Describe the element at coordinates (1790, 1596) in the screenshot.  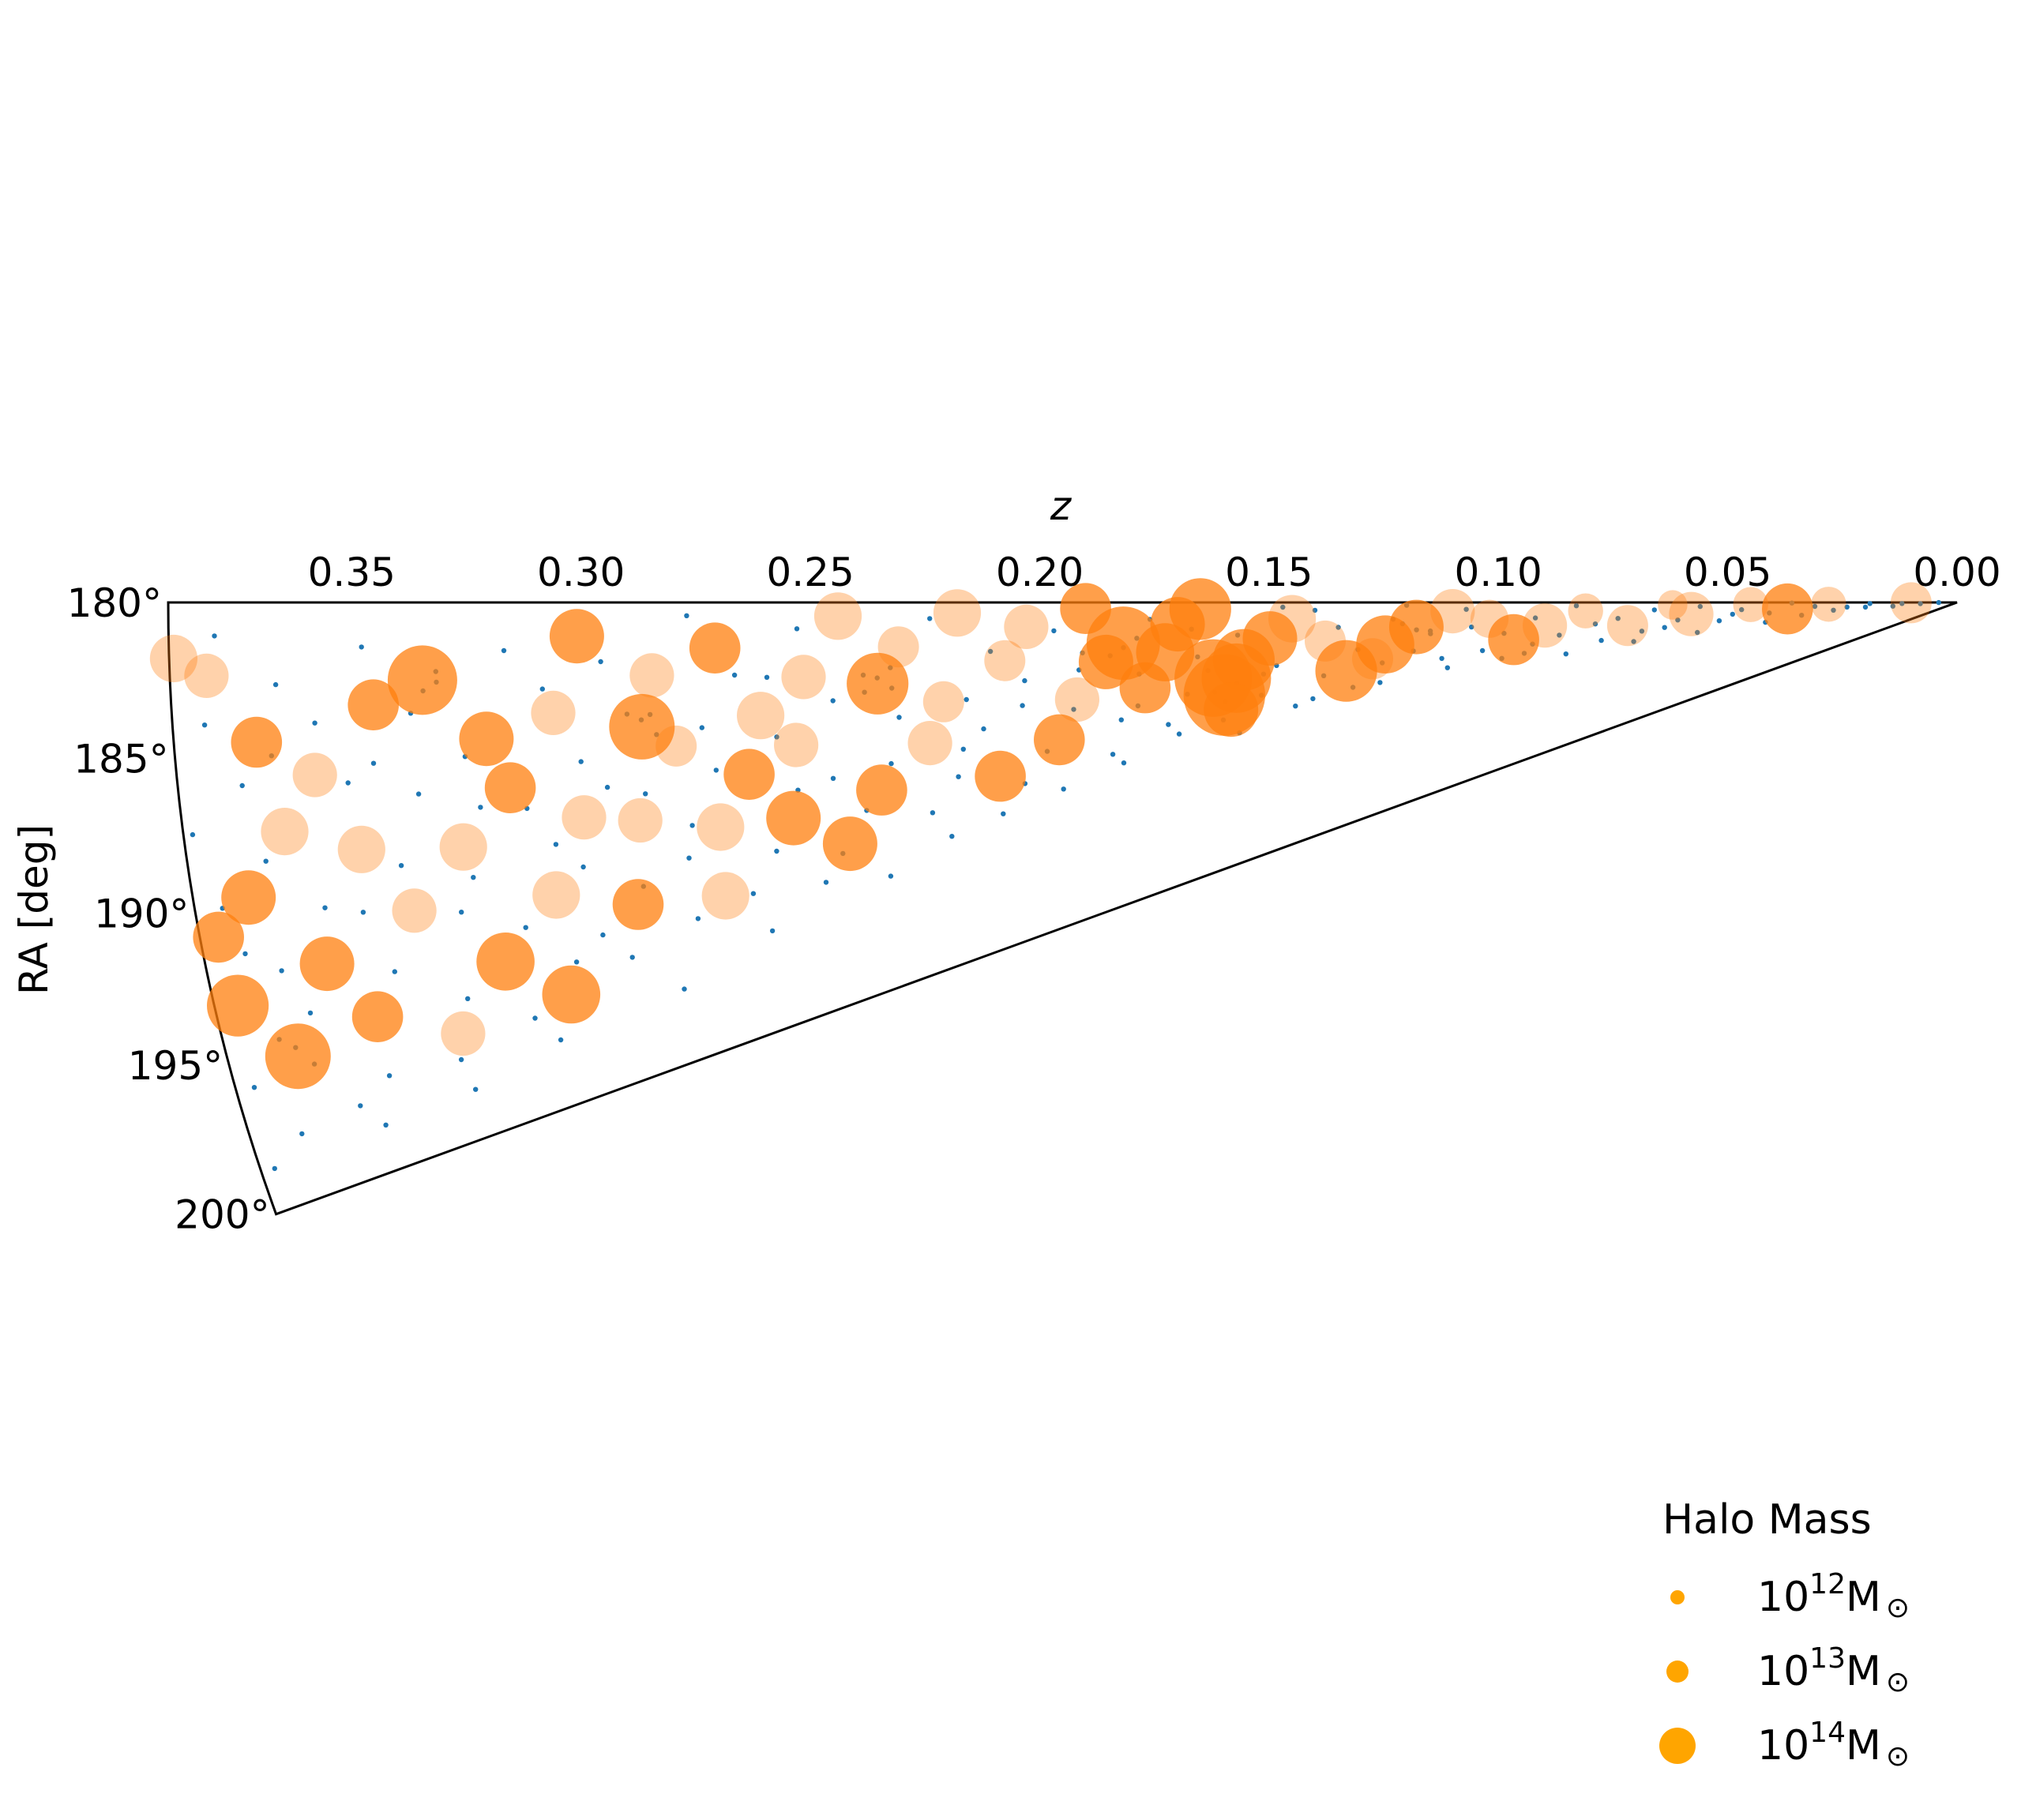
I see `legend-entry: 1012M ⊙` at that location.